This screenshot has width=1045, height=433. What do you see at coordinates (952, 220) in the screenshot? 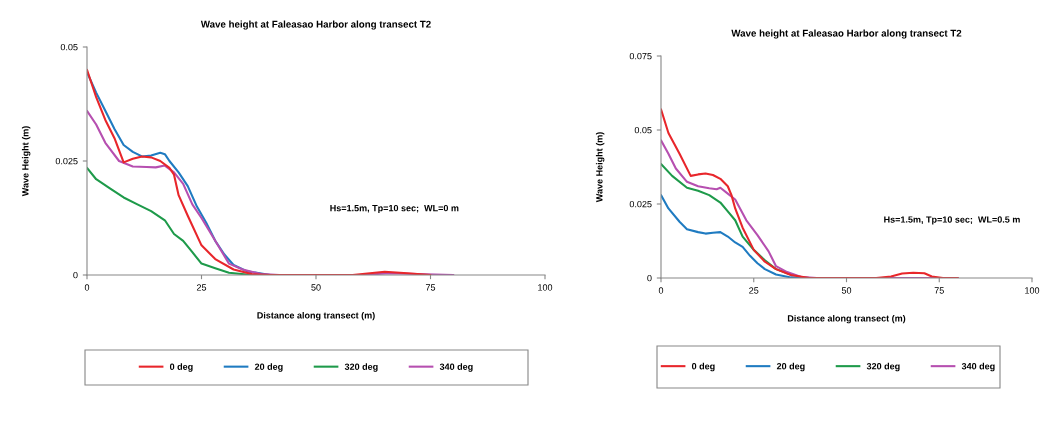
I see `annotation: Hs=1.5m, Tp=10 sec; WL=0.5 m` at bounding box center [952, 220].